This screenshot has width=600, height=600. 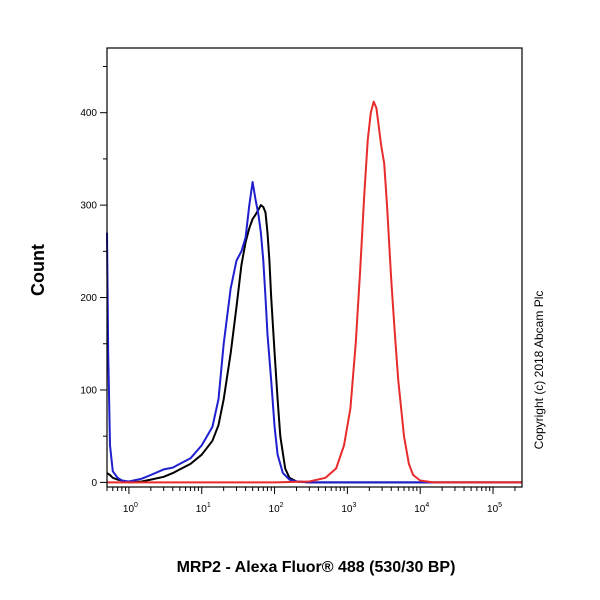 I want to click on copyright-annotation: Copyright (c) 2018 Abcam Plc, so click(x=539, y=370).